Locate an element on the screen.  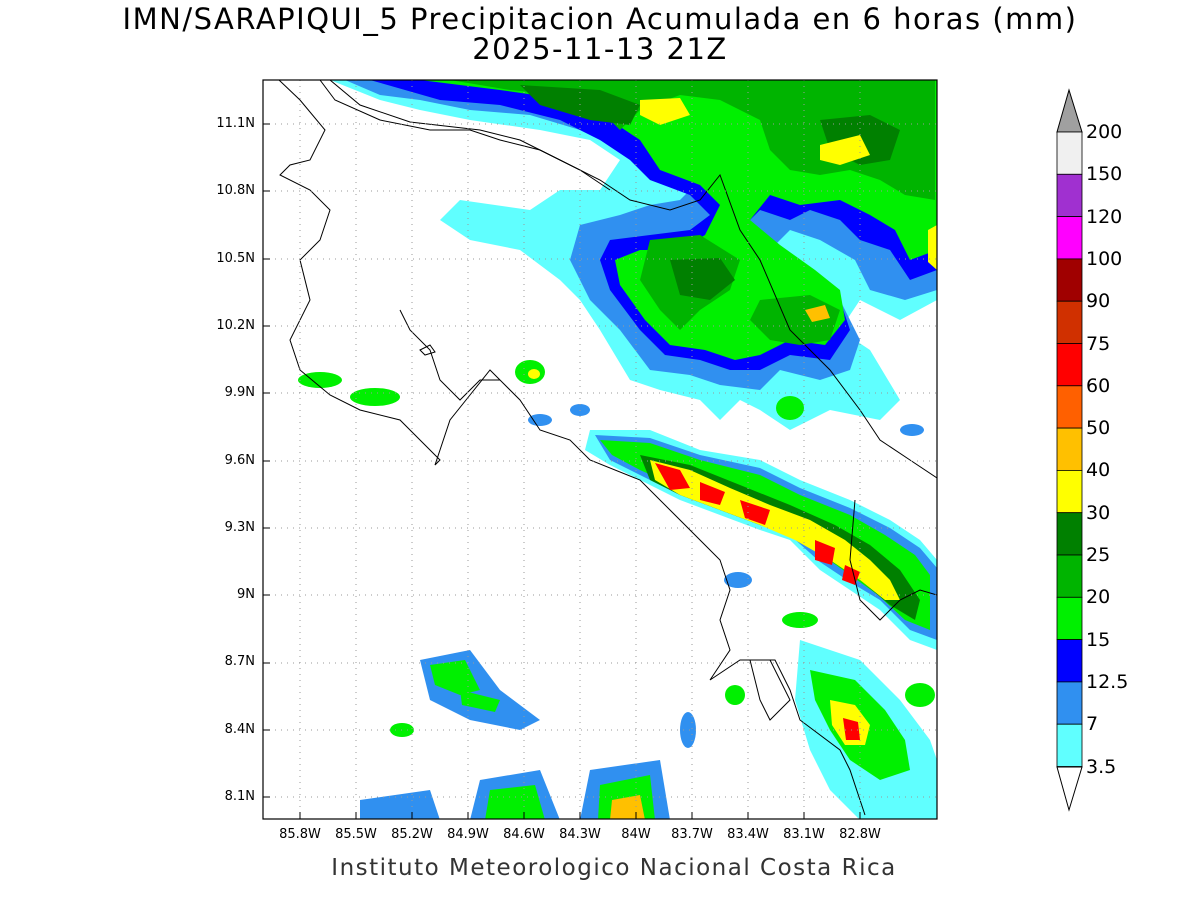
colorbar is located at coordinates (1069, 450).